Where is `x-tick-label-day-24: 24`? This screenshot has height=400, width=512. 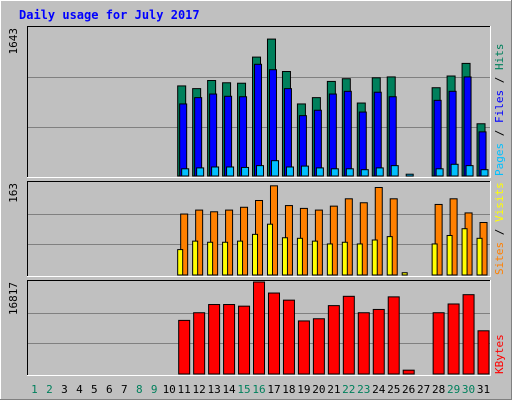 x-tick-label-day-24: 24 is located at coordinates (379, 389).